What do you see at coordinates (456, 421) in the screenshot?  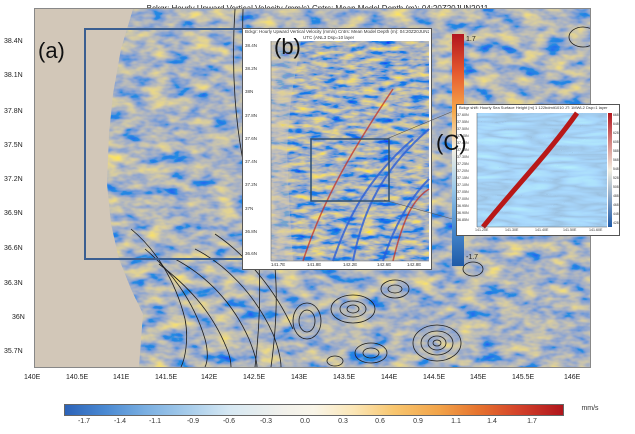 I see `colorbar-tick: 1.1` at bounding box center [456, 421].